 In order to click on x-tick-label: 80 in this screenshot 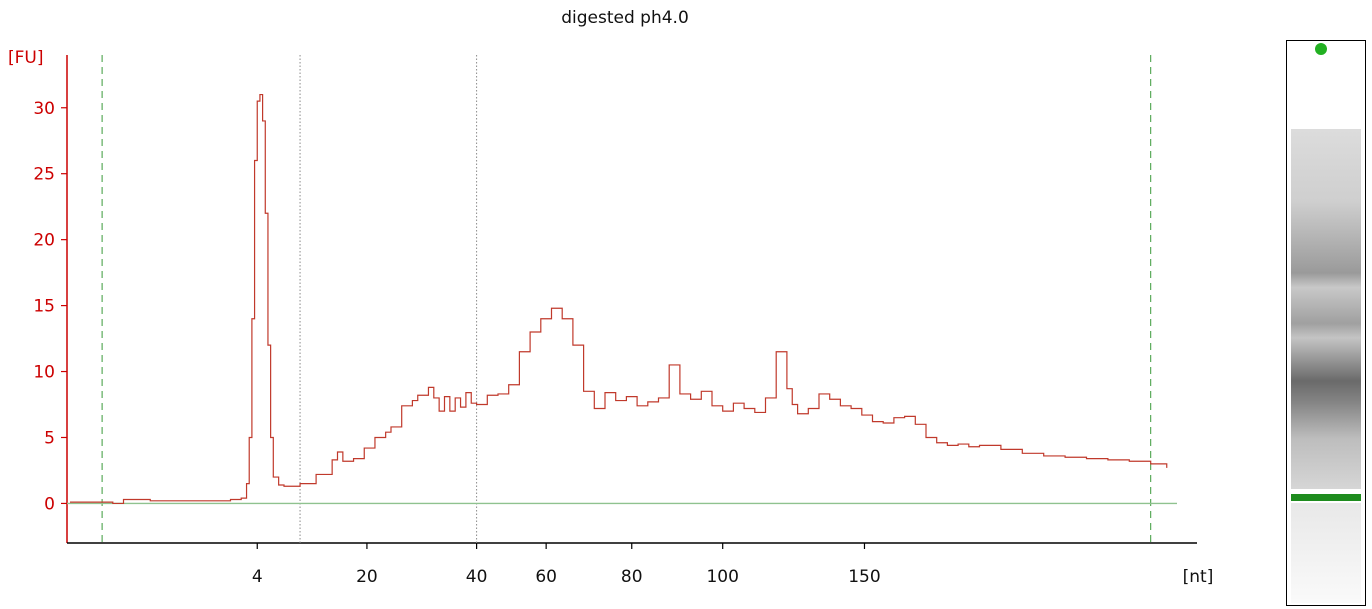, I will do `click(632, 577)`.